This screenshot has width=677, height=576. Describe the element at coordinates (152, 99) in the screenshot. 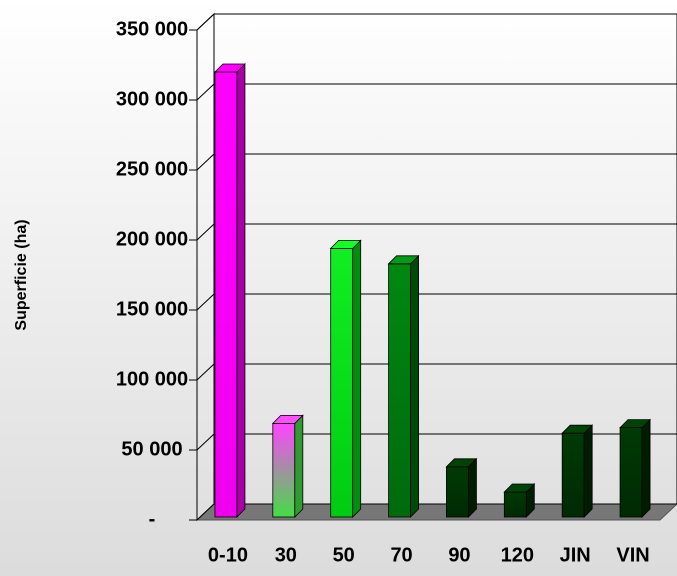

I see `y-tick-label: 300 000` at that location.